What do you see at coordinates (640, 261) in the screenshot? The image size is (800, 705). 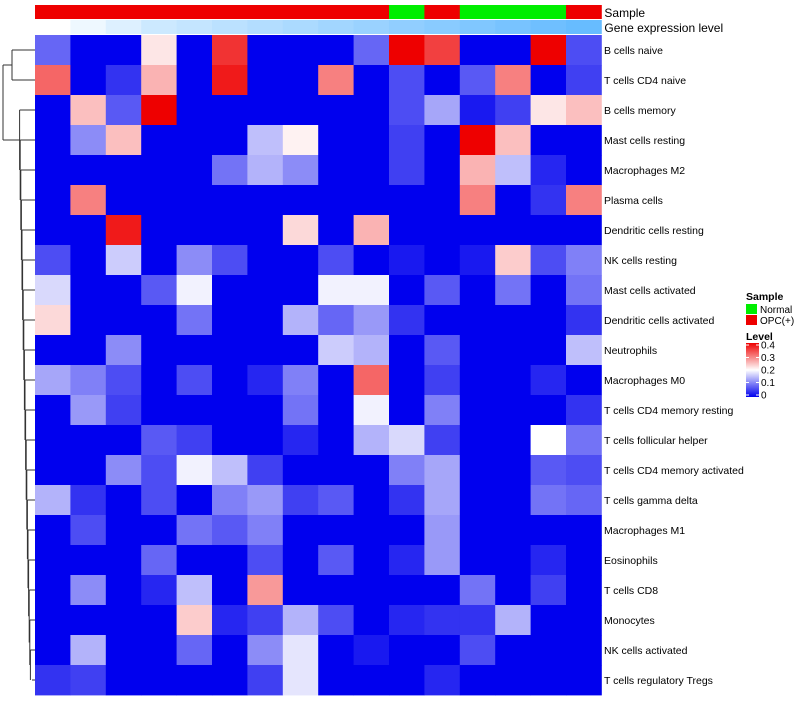 I see `row-label: NK cells resting` at bounding box center [640, 261].